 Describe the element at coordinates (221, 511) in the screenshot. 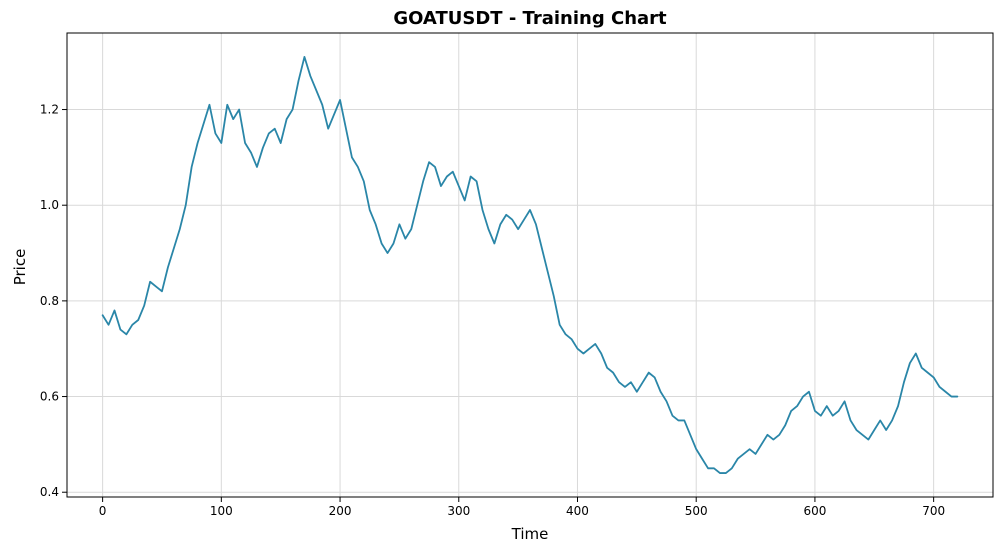

I see `x-tick-label: 100` at that location.